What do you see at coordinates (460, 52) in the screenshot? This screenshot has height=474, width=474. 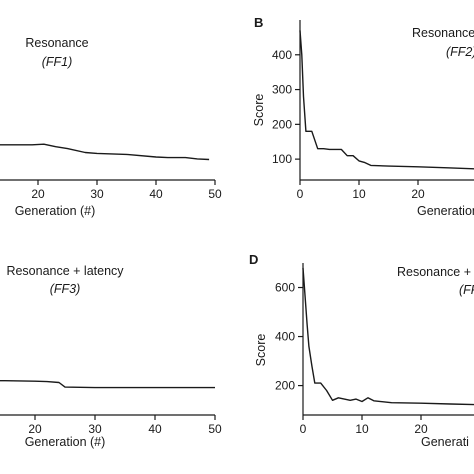 I see `panel-subtitle: (FF2)` at bounding box center [460, 52].